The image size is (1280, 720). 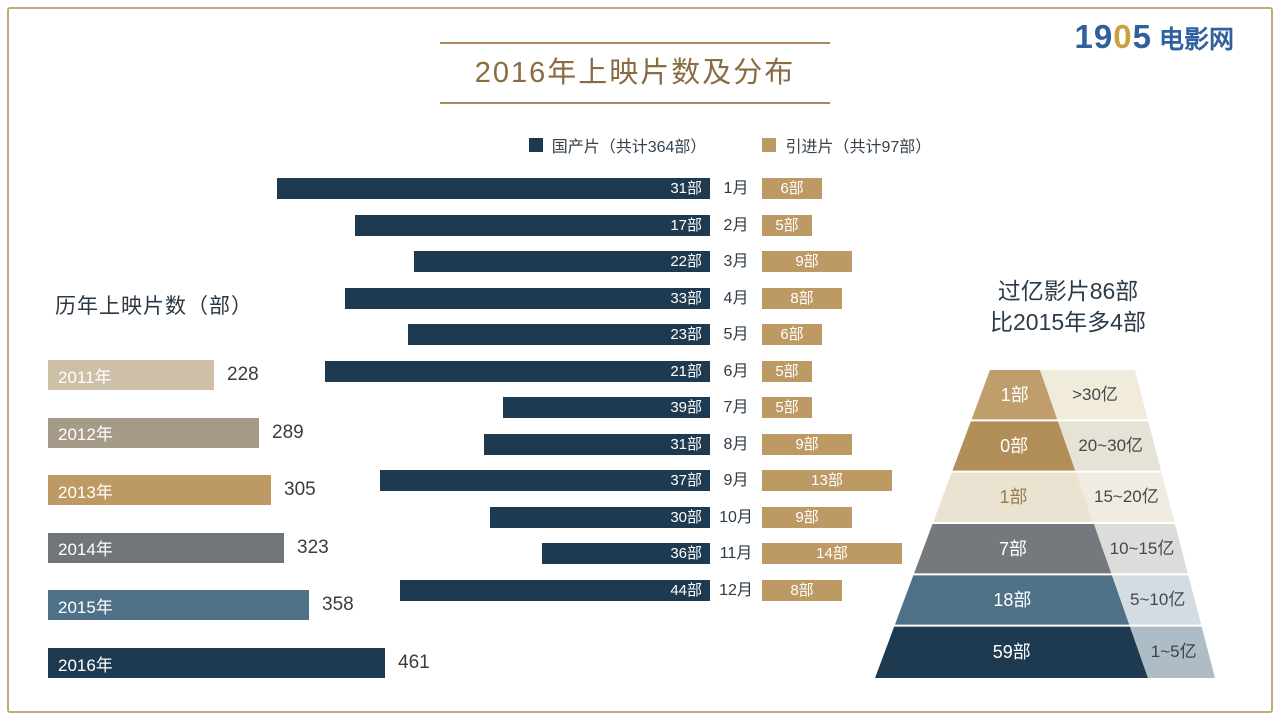 I want to click on year-bar-value: 461, so click(x=414, y=662).